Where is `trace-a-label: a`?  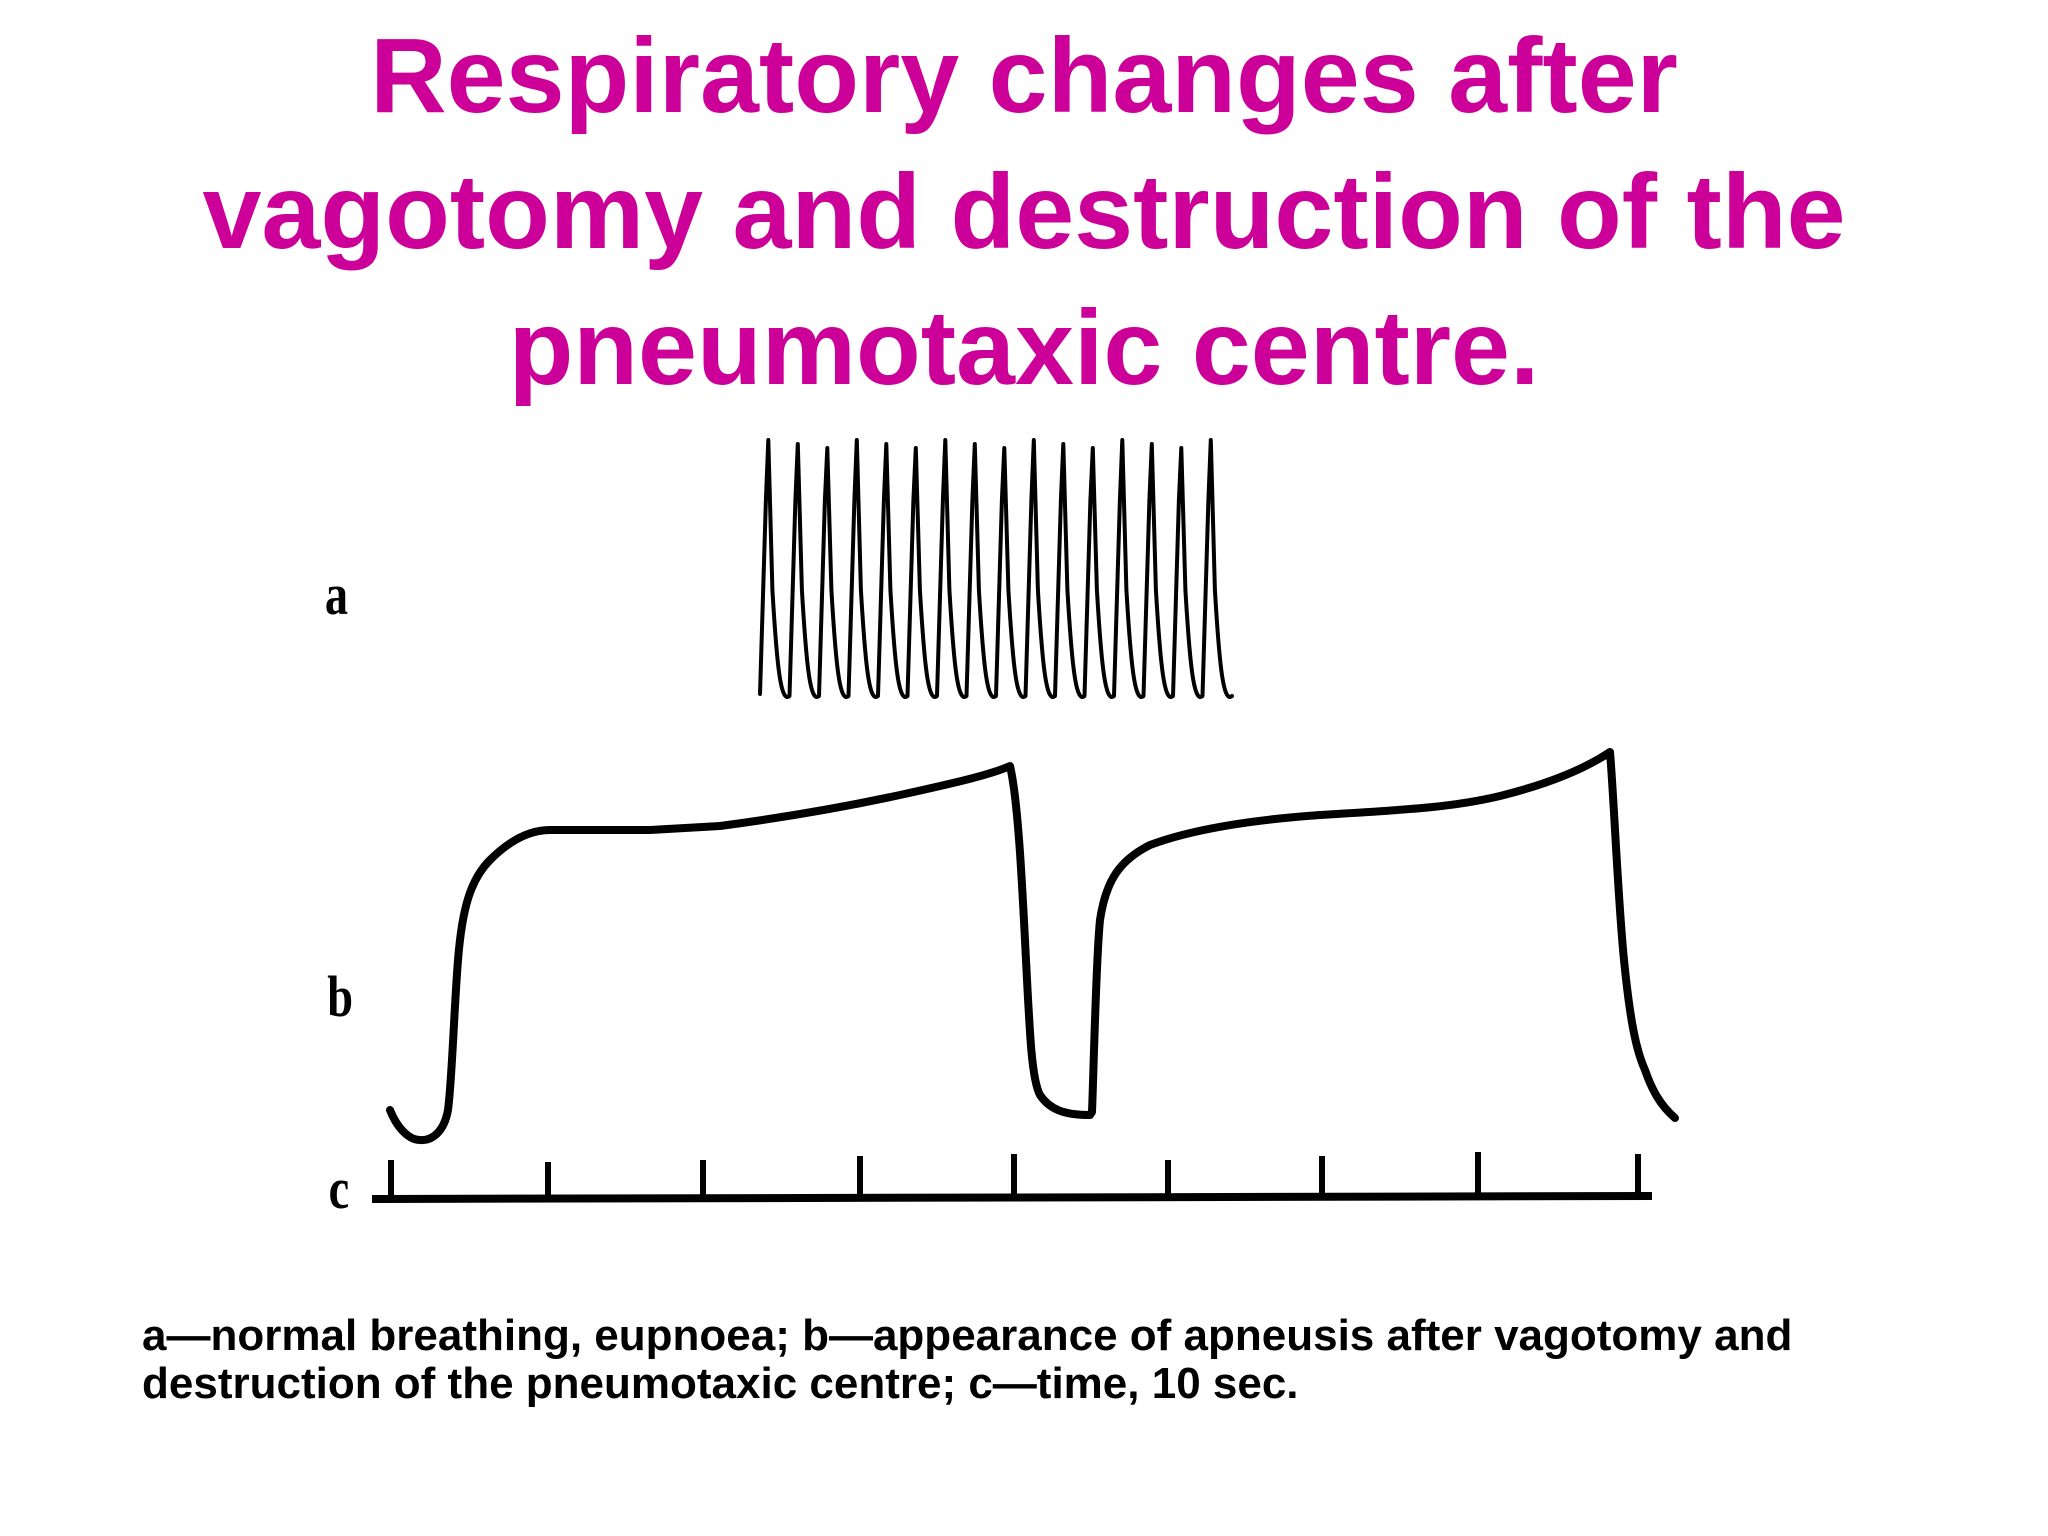 trace-a-label: a is located at coordinates (336, 594).